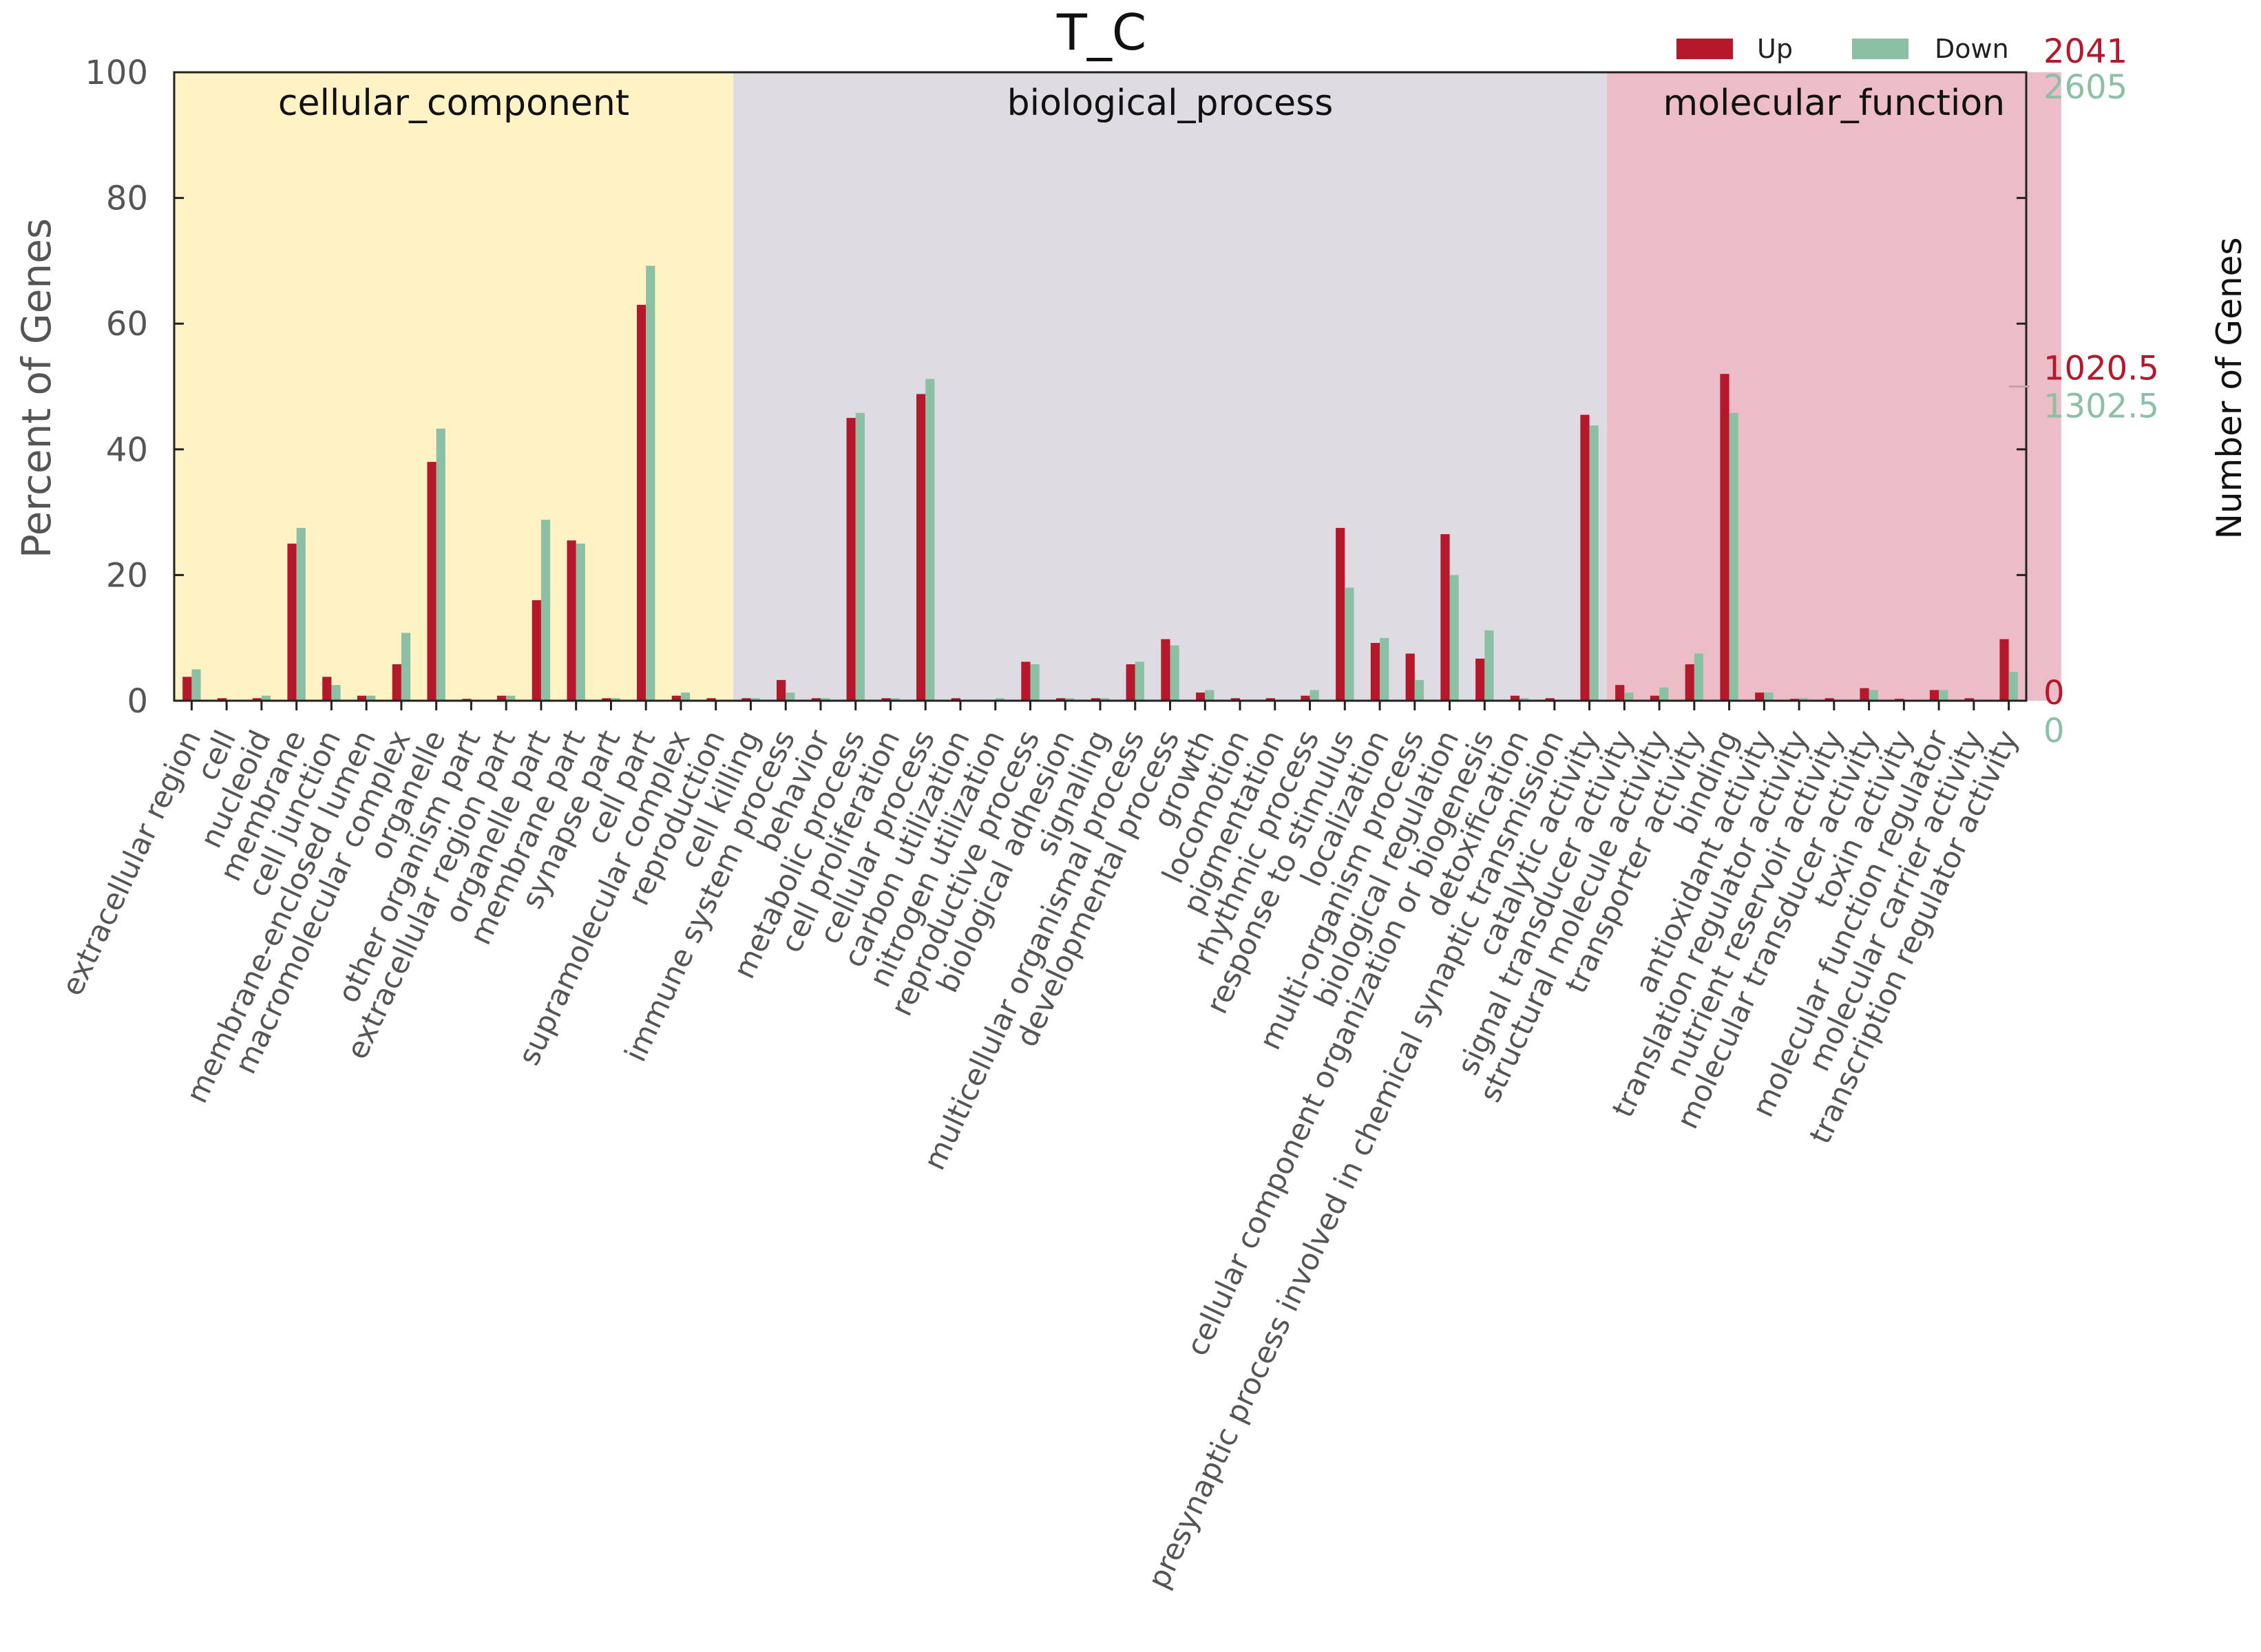 This screenshot has height=1652, width=2261. What do you see at coordinates (131, 864) in the screenshot?
I see `x-category-label-0: extracellular region` at bounding box center [131, 864].